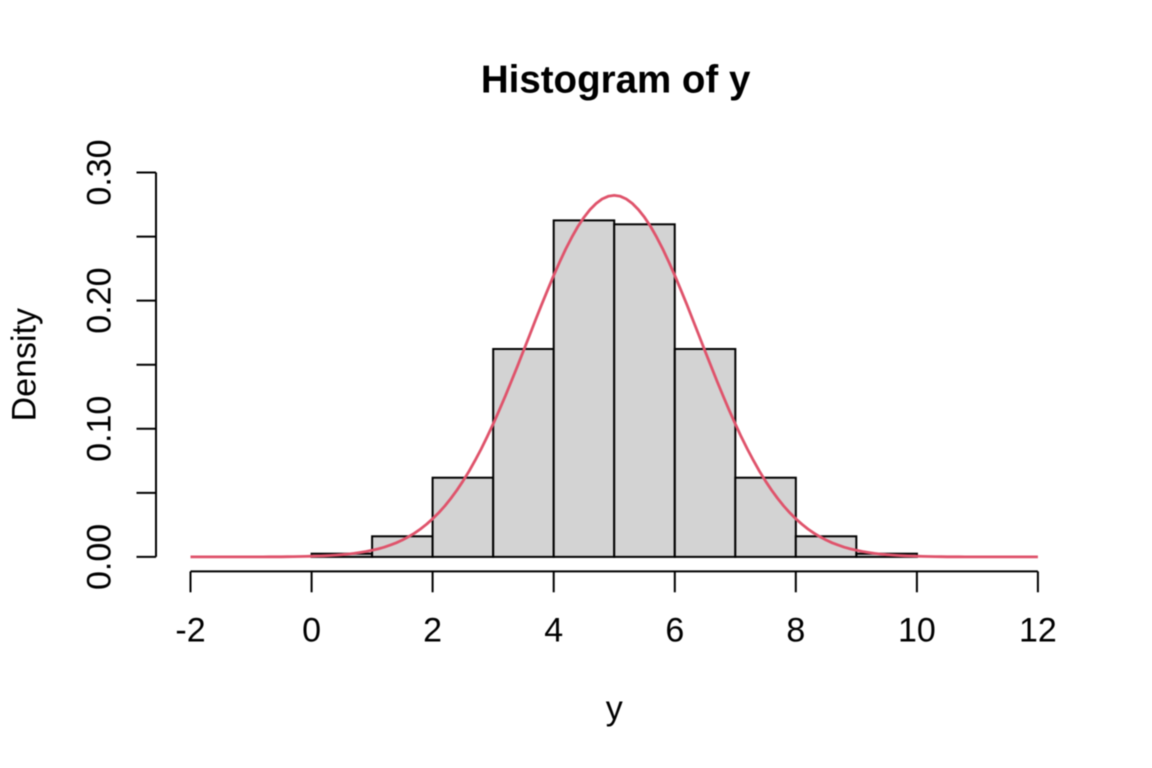  Describe the element at coordinates (25, 364) in the screenshot. I see `svg-text: Density` at that location.